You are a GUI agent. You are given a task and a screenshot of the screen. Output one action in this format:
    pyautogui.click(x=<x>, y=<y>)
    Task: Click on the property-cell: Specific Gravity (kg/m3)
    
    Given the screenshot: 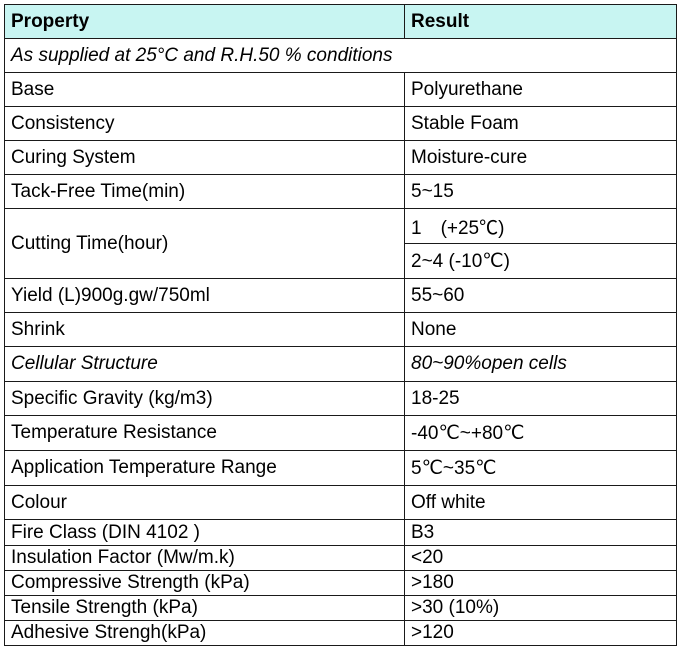 What is the action you would take?
    pyautogui.click(x=204, y=398)
    